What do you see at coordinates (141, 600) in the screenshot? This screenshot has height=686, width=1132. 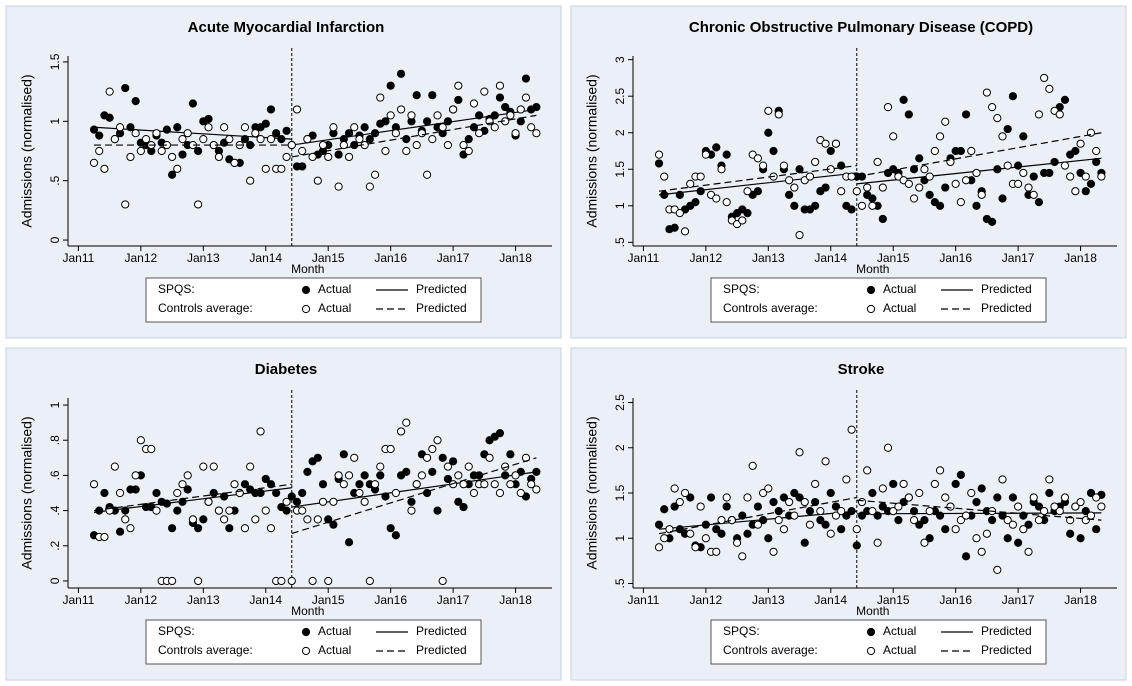 I see `x-tick-label: Jan12` at bounding box center [141, 600].